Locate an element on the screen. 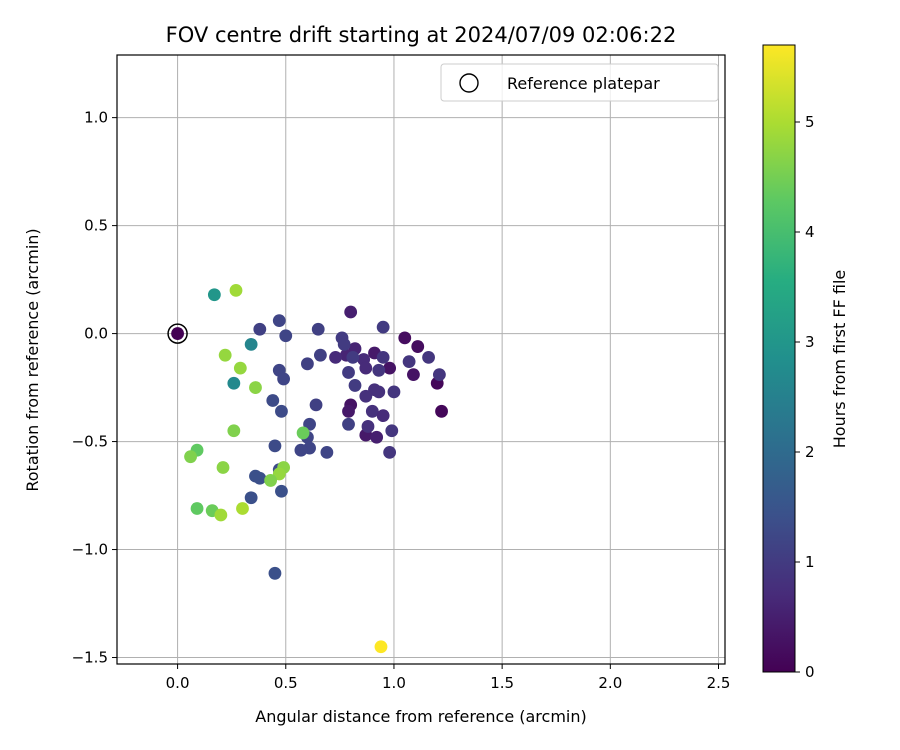 This screenshot has height=750, width=900. colorbar-tick-label: 0 is located at coordinates (810, 672).